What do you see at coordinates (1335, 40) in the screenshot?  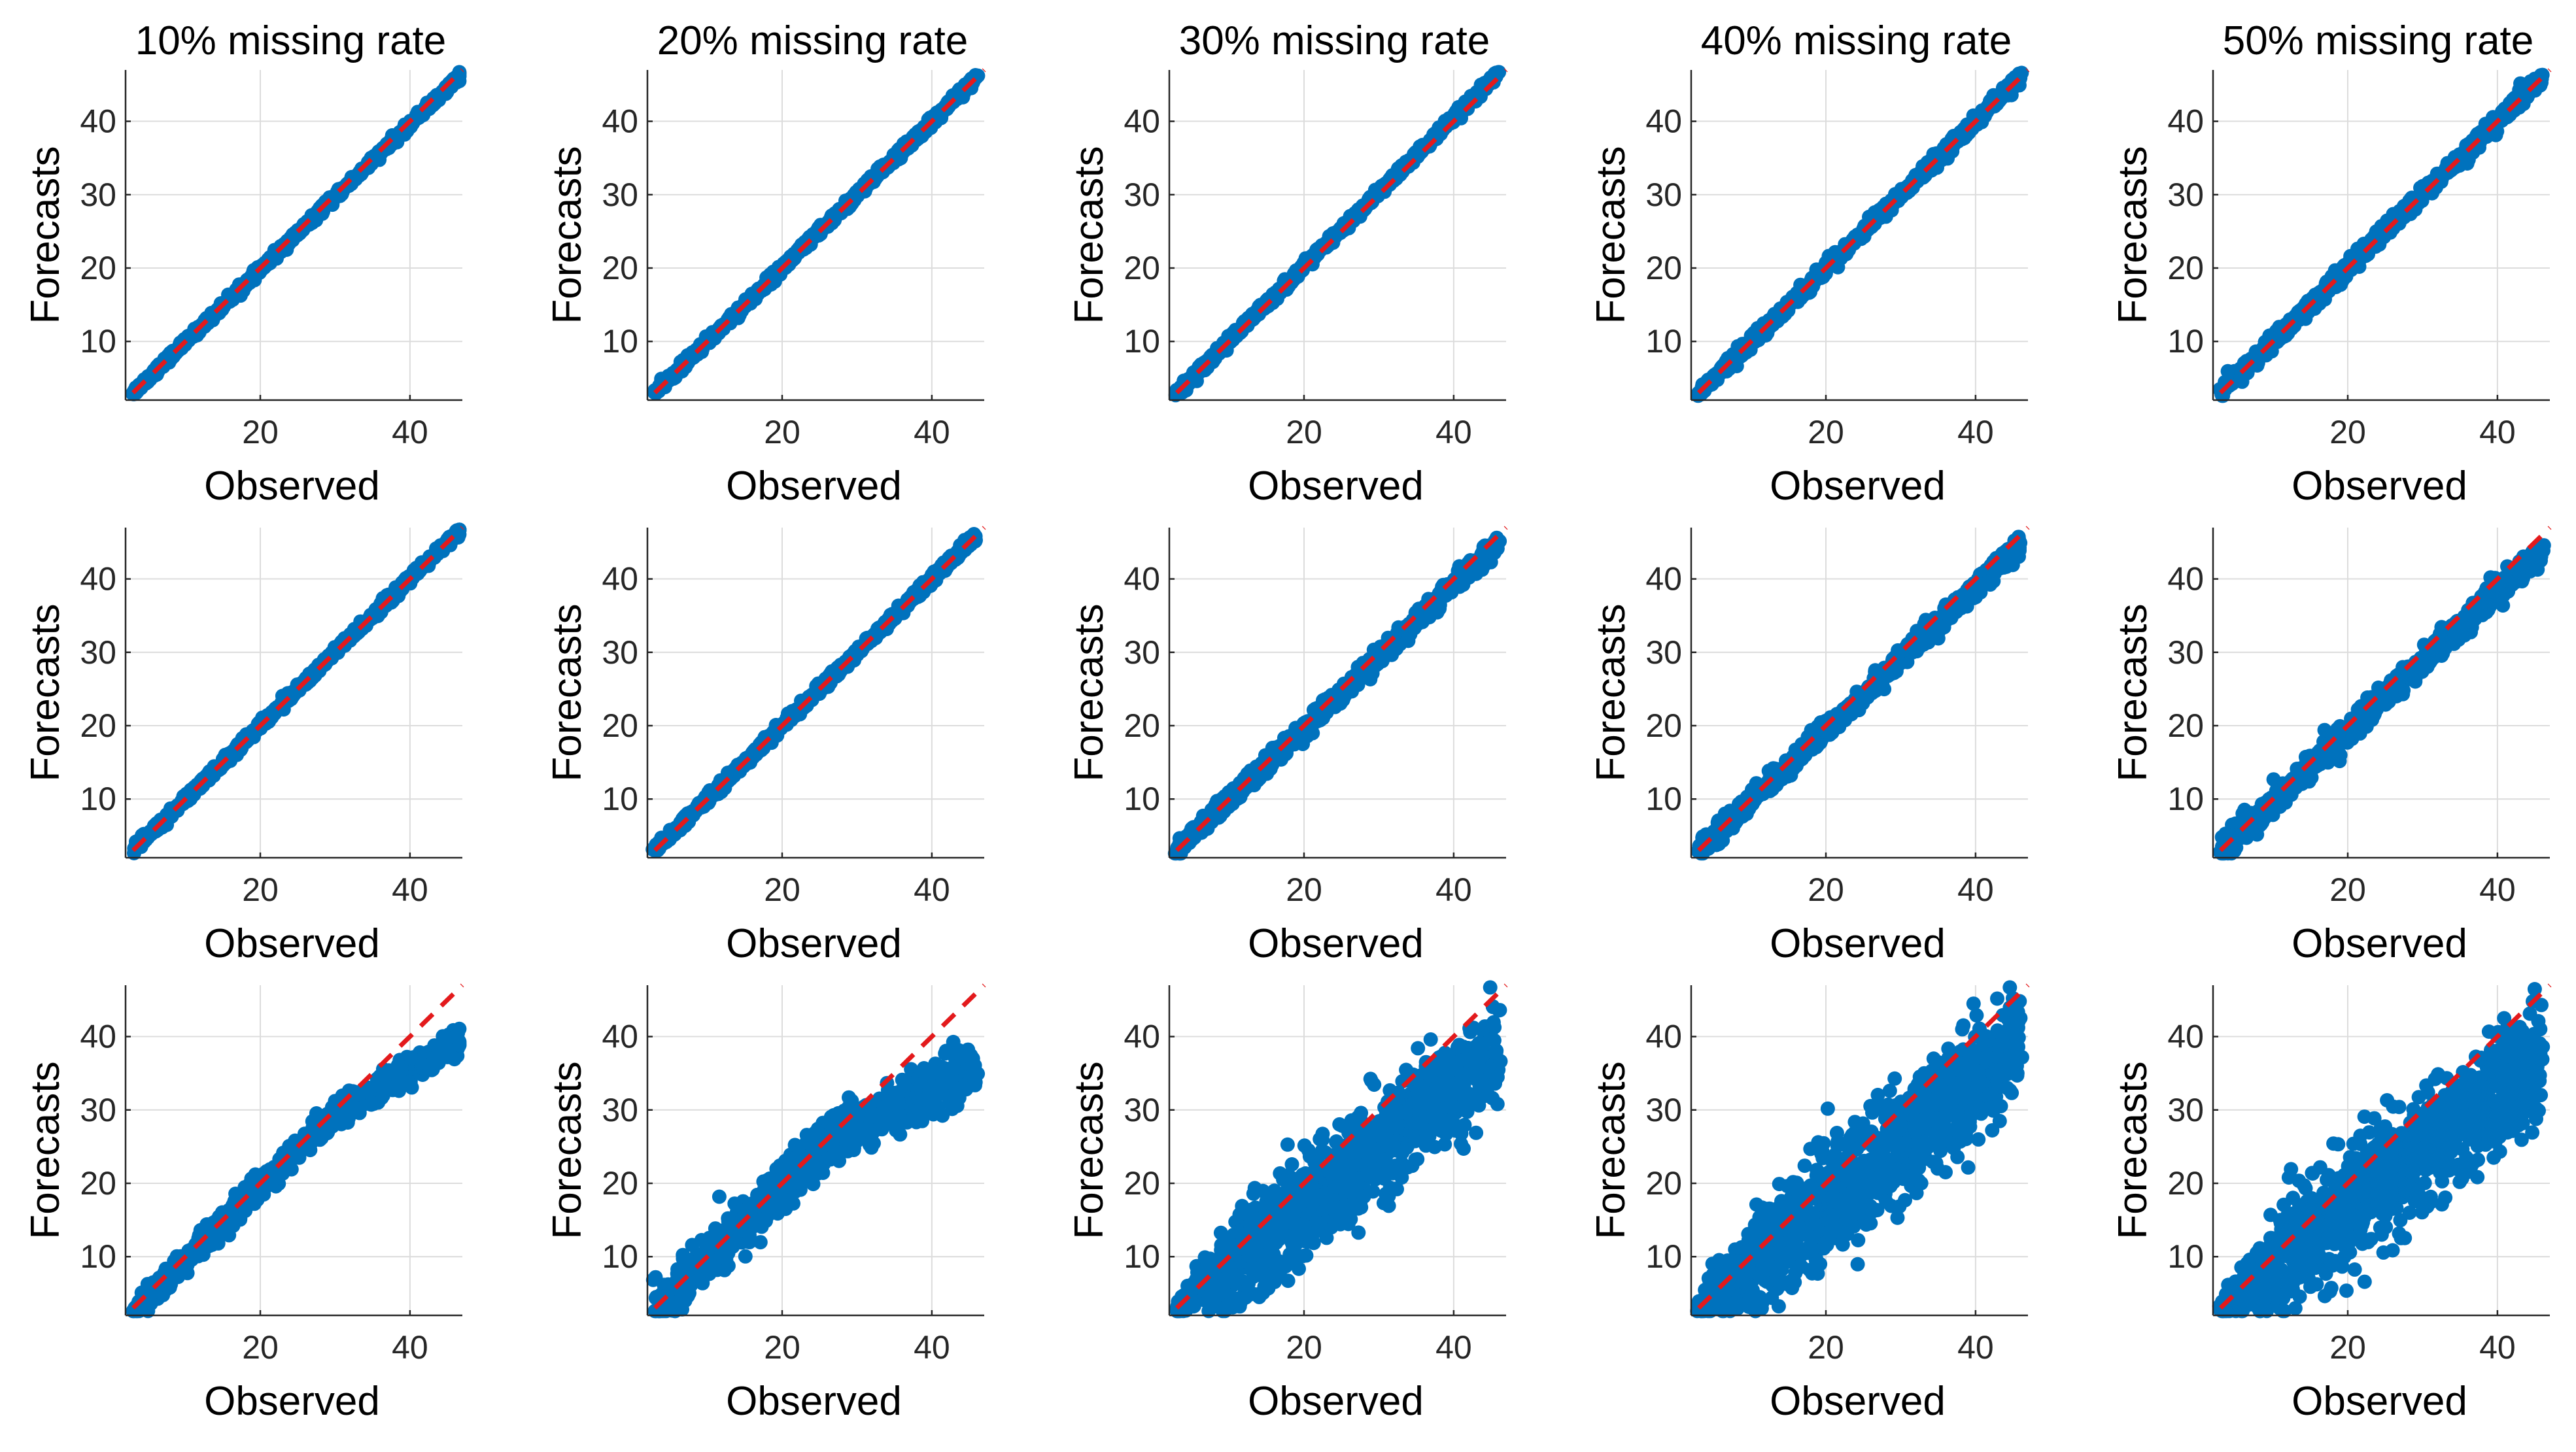 I see `subplot-title: 30% missing rate` at bounding box center [1335, 40].